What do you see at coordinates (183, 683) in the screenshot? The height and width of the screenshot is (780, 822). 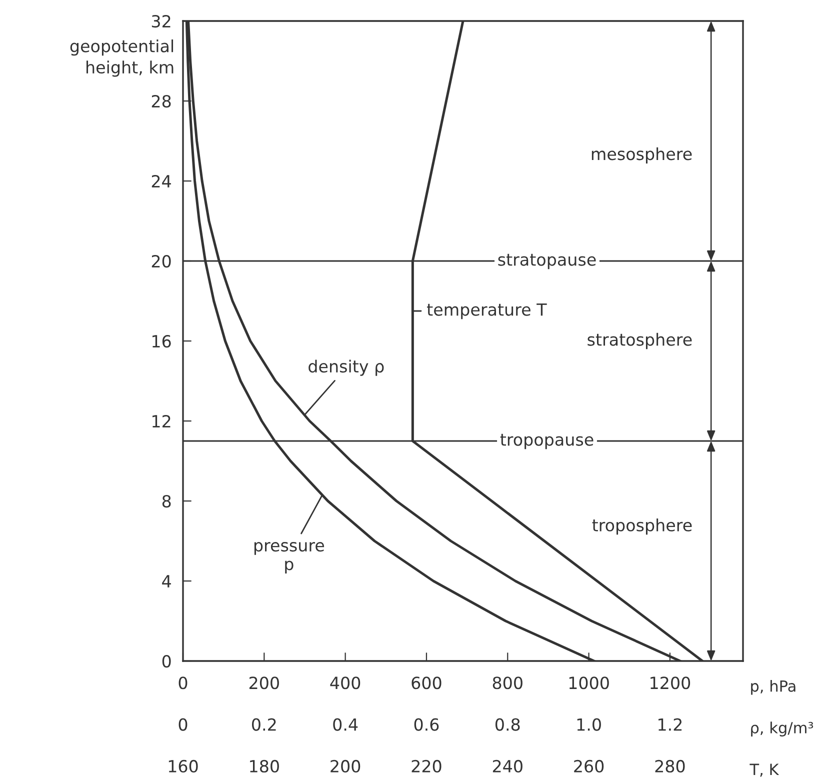 I see `x-tick-label: 0` at bounding box center [183, 683].